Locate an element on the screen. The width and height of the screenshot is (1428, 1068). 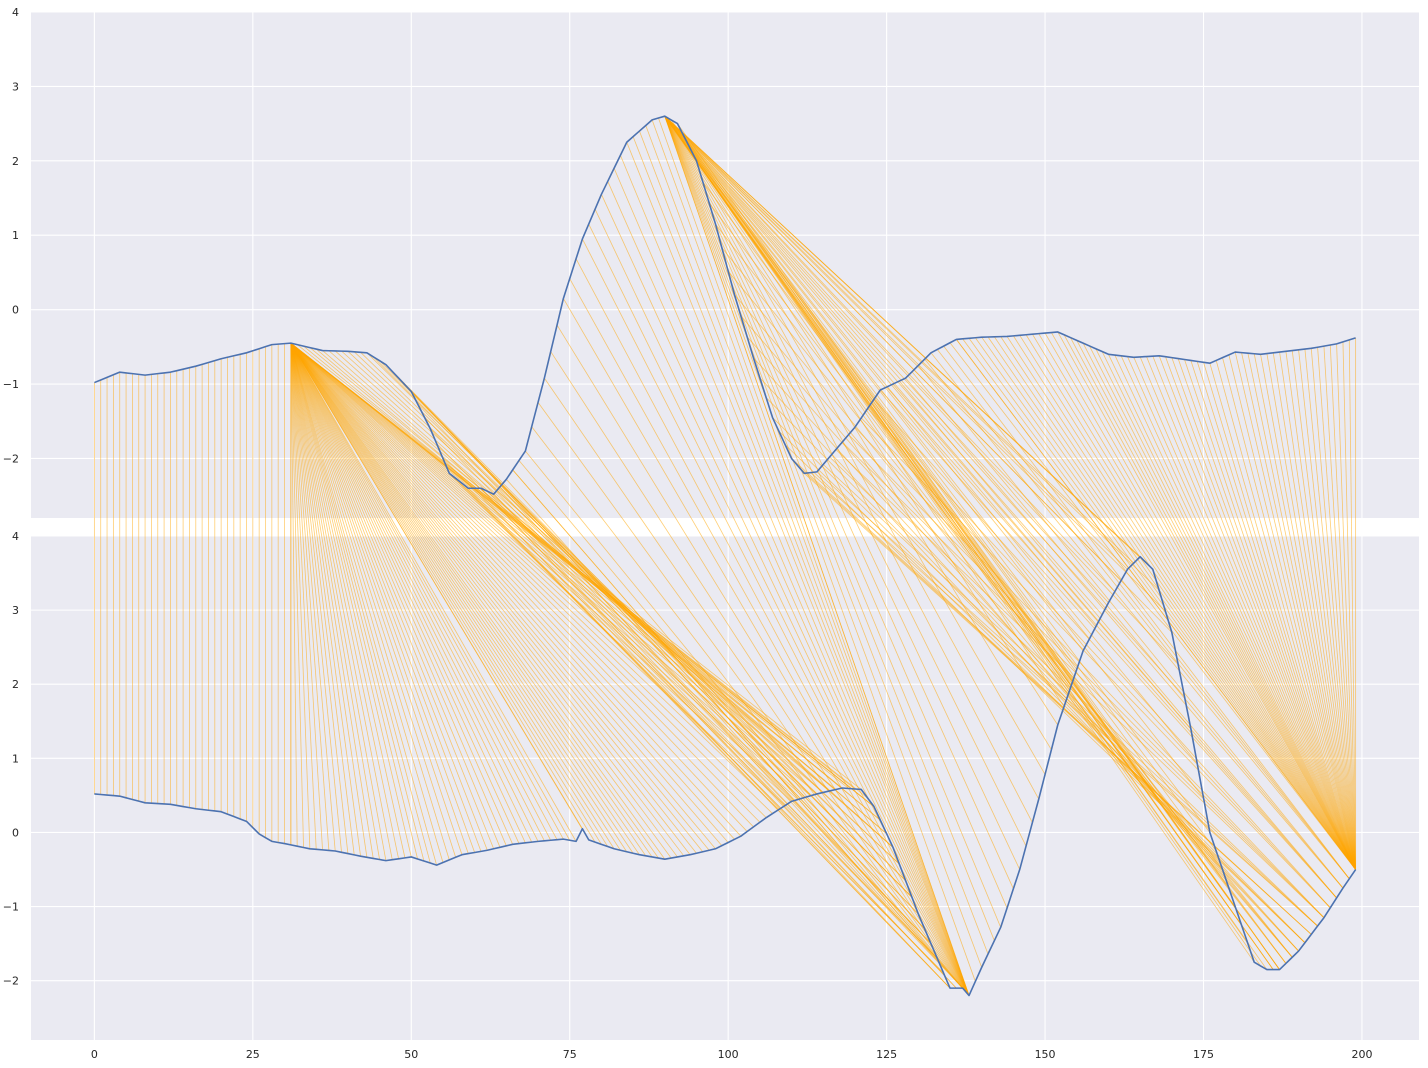
y-tick-label: −1 is located at coordinates (11, 384).